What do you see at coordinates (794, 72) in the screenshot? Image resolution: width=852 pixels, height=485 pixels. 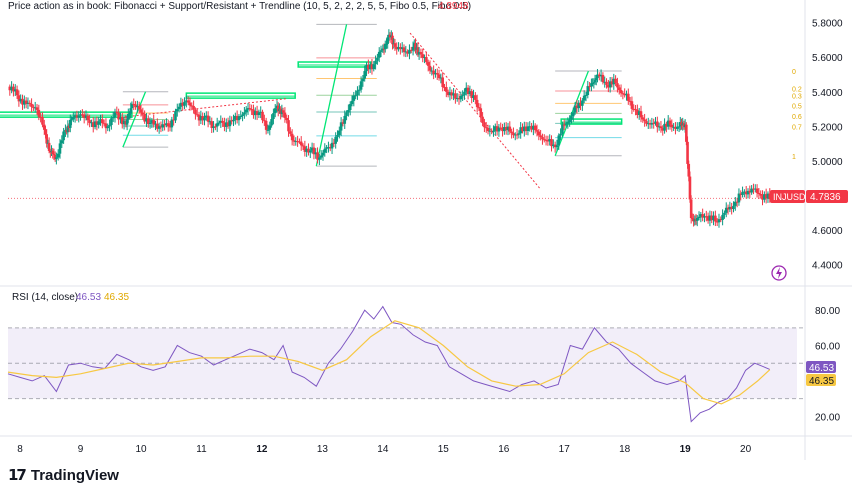 I see `fib-label: 0` at bounding box center [794, 72].